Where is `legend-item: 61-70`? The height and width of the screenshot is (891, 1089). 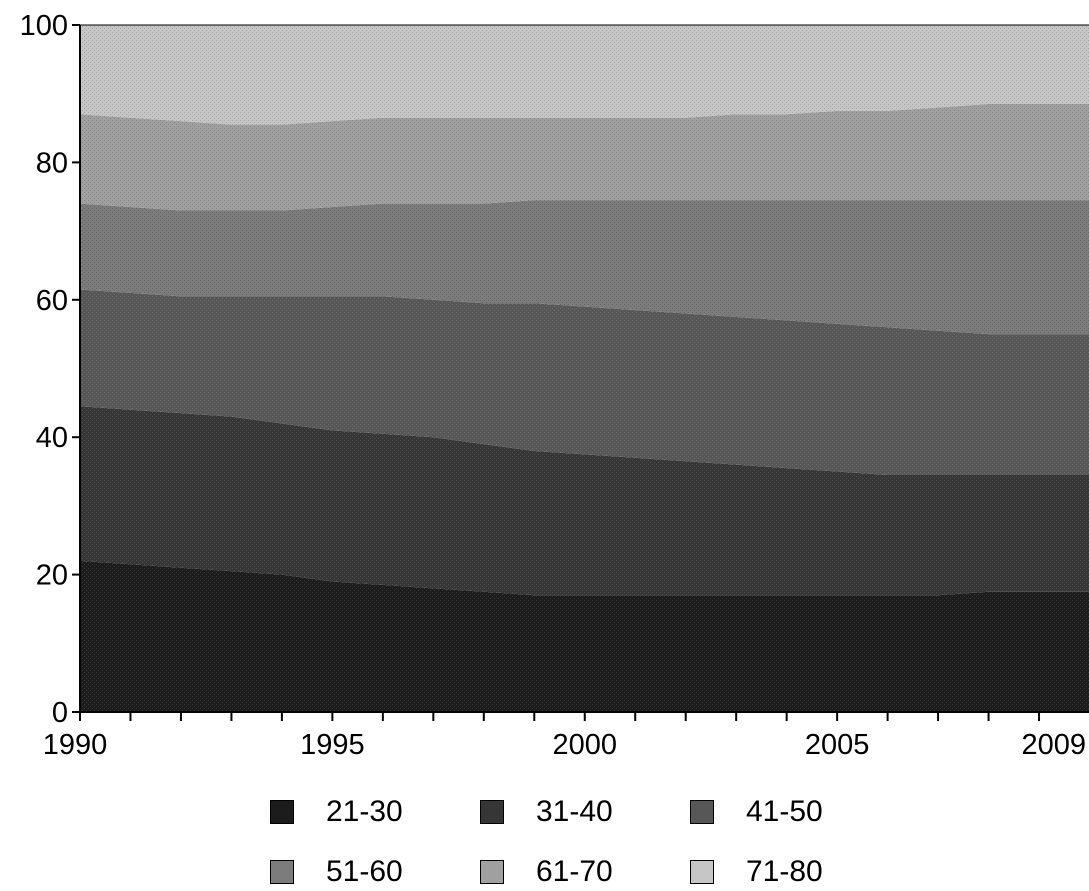 legend-item: 61-70 is located at coordinates (585, 872).